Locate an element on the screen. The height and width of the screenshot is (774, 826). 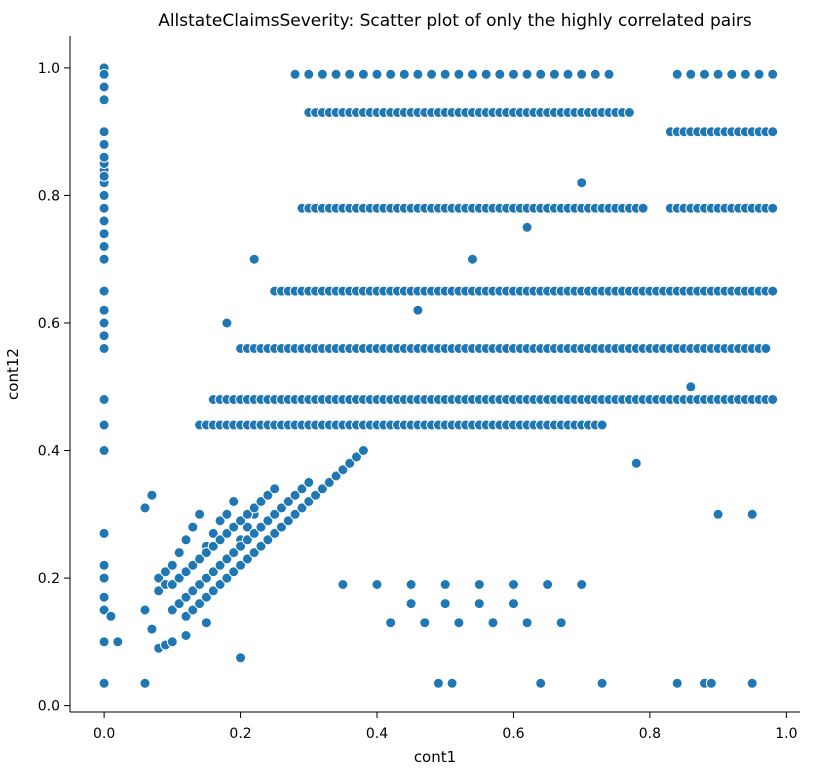
x-axis-label: cont1 is located at coordinates (435, 757).